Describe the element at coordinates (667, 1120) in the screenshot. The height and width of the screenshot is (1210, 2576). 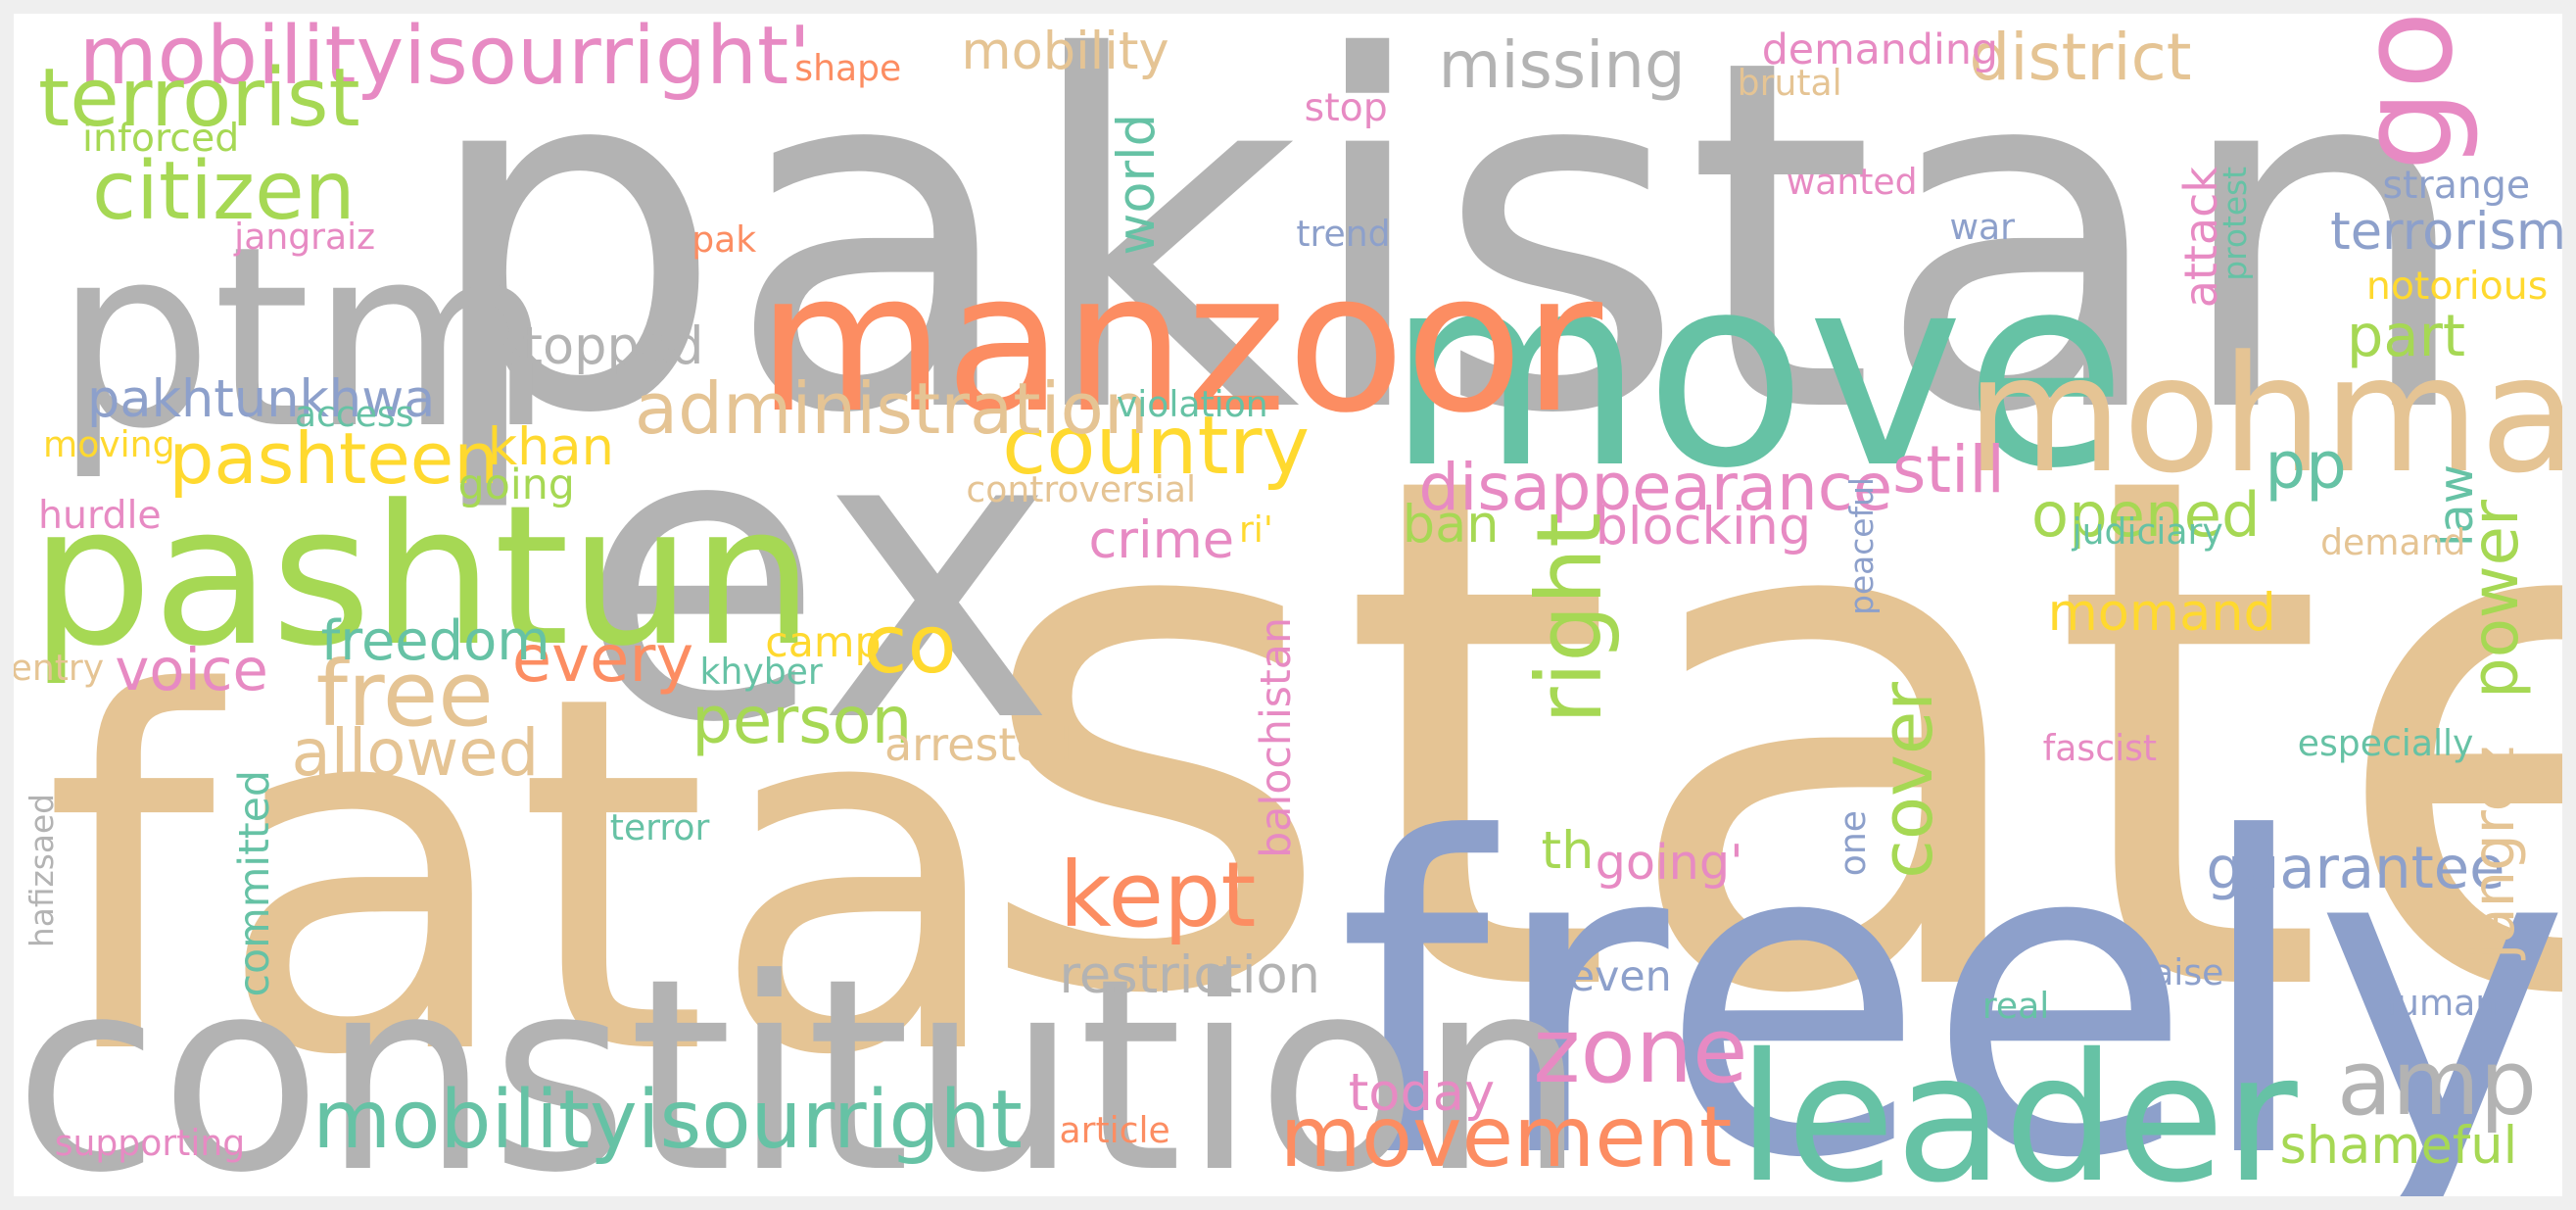
I see `word-mobilityisourright: mobilityisourright` at that location.